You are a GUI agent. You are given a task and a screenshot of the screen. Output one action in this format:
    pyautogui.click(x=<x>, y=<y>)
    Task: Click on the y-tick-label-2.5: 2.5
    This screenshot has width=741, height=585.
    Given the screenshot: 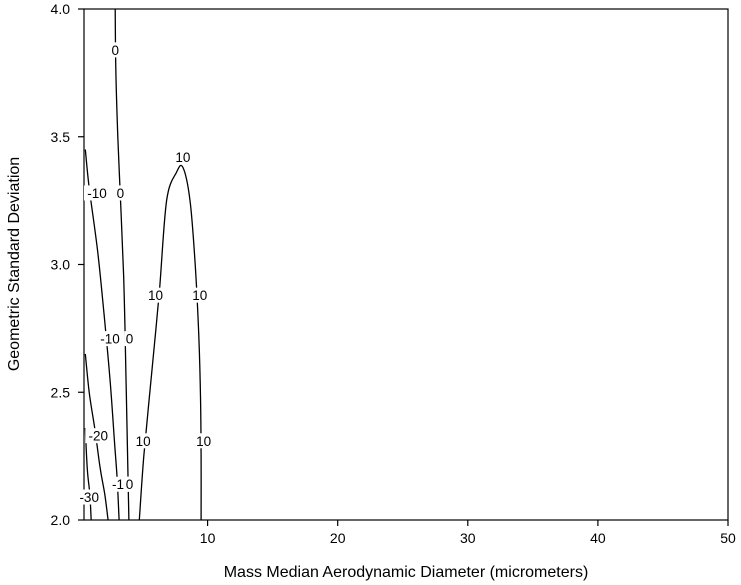 What is the action you would take?
    pyautogui.click(x=61, y=392)
    